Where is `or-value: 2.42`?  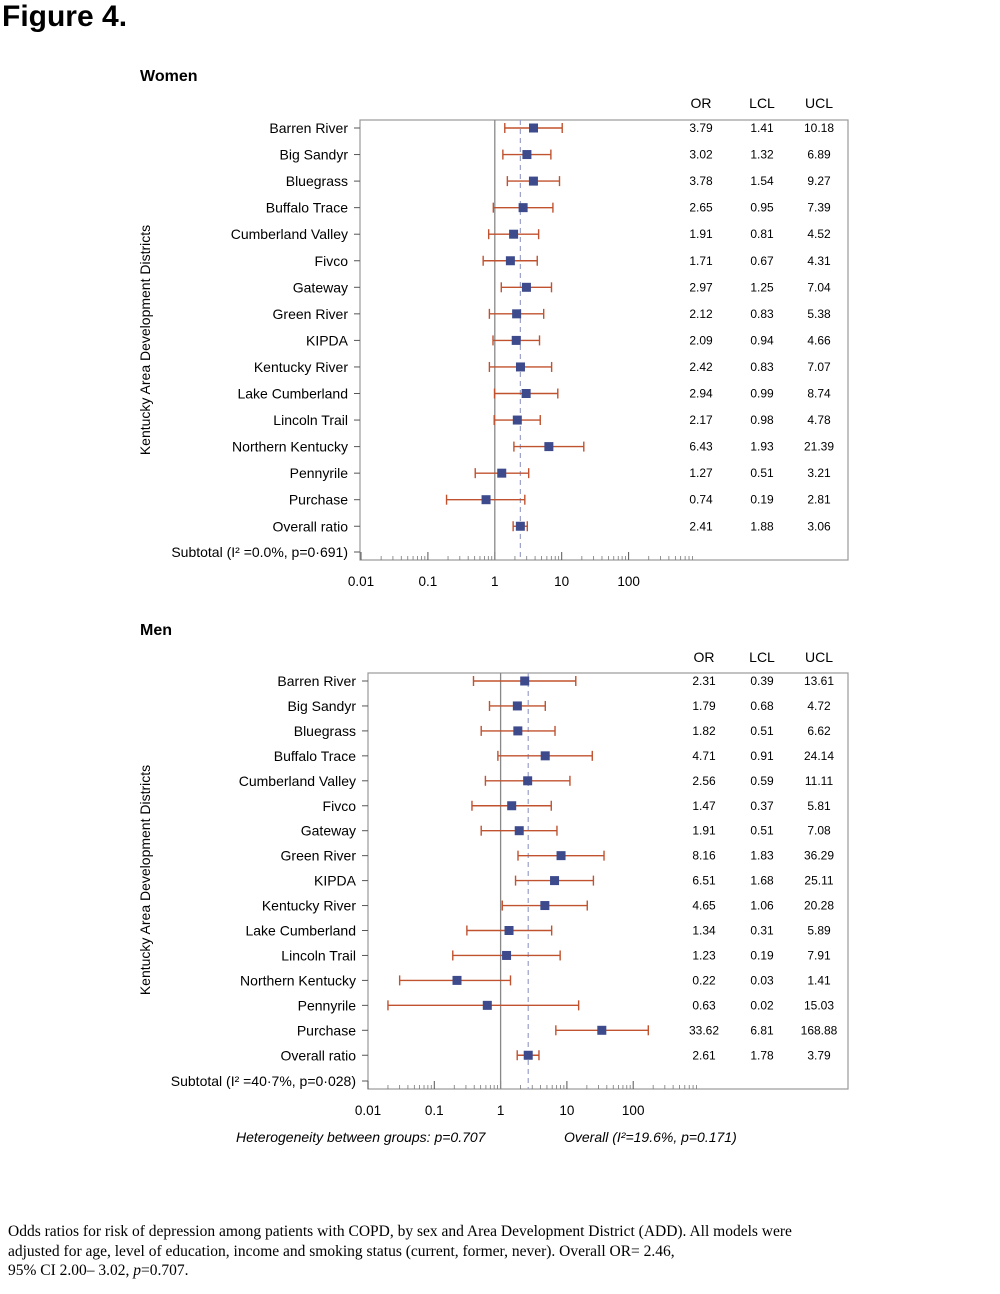 or-value: 2.42 is located at coordinates (701, 367).